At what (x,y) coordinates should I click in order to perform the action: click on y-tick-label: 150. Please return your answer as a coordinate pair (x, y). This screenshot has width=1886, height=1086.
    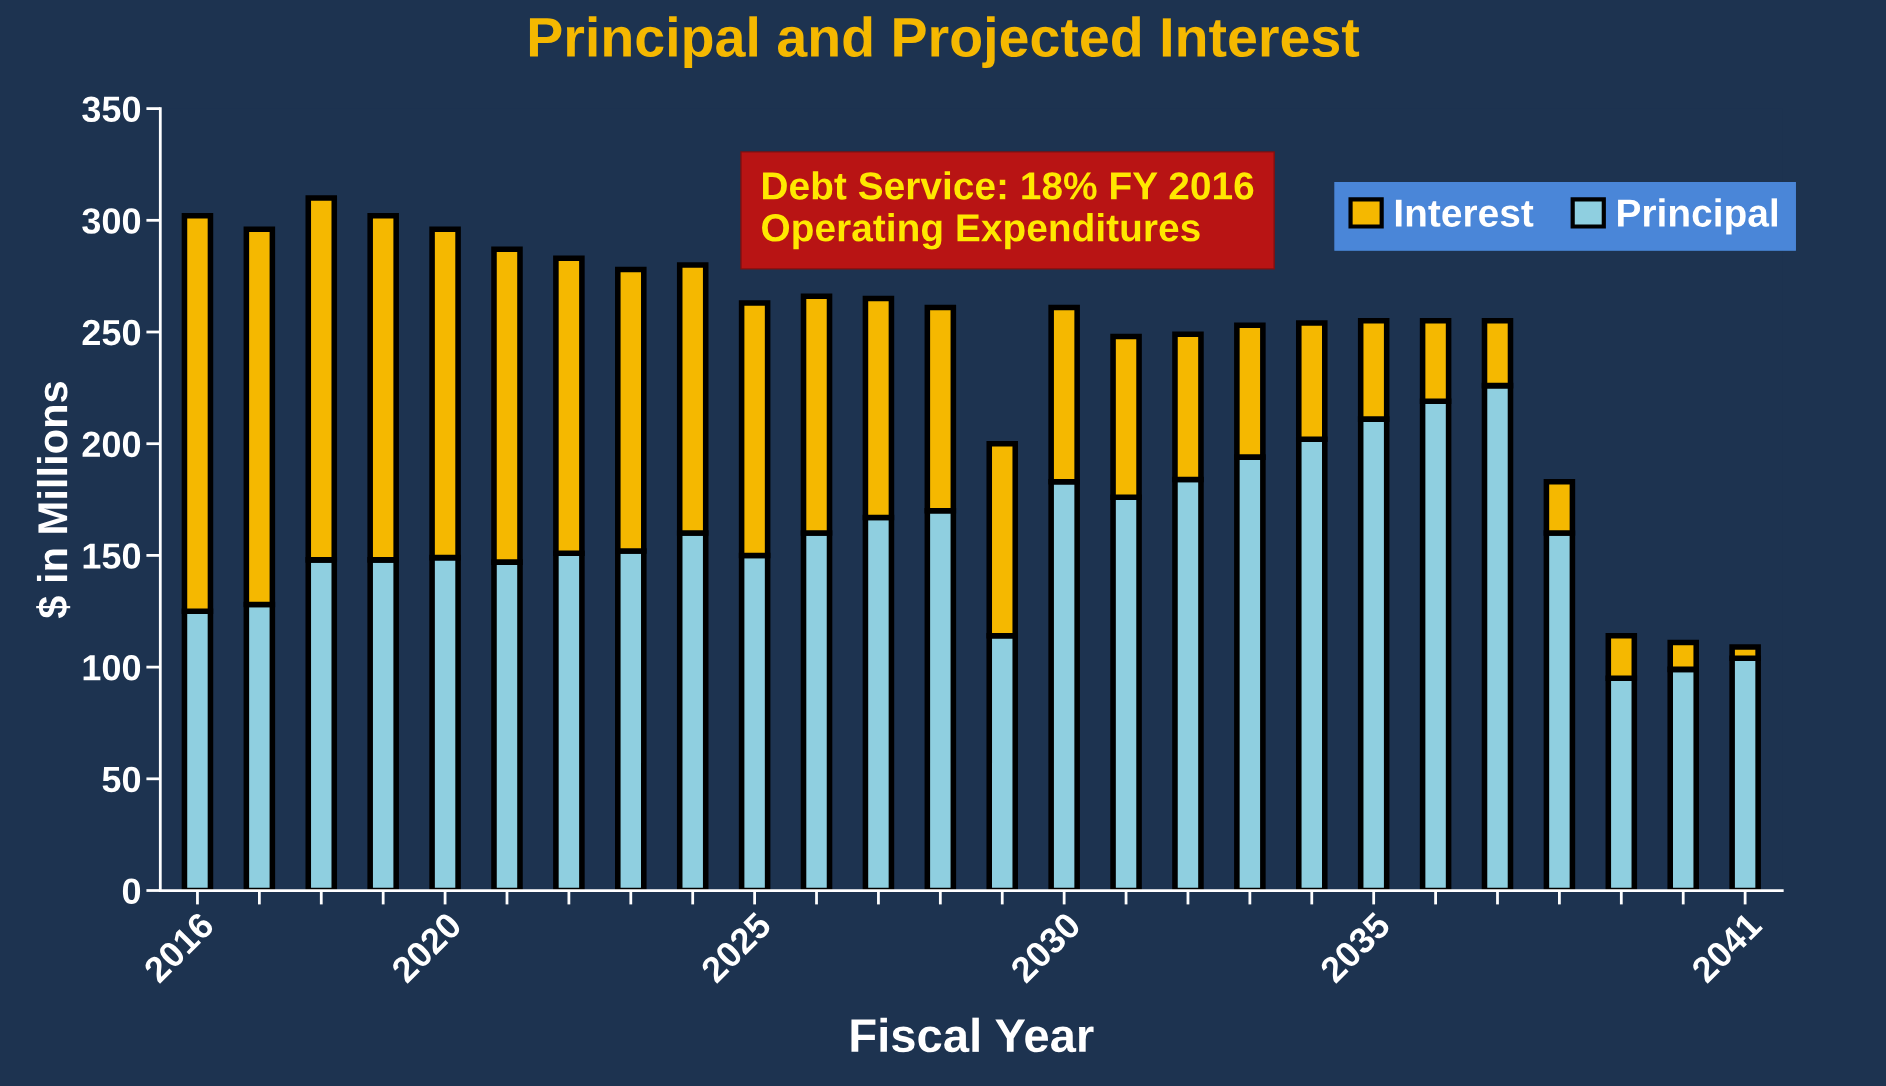
    Looking at the image, I should click on (112, 556).